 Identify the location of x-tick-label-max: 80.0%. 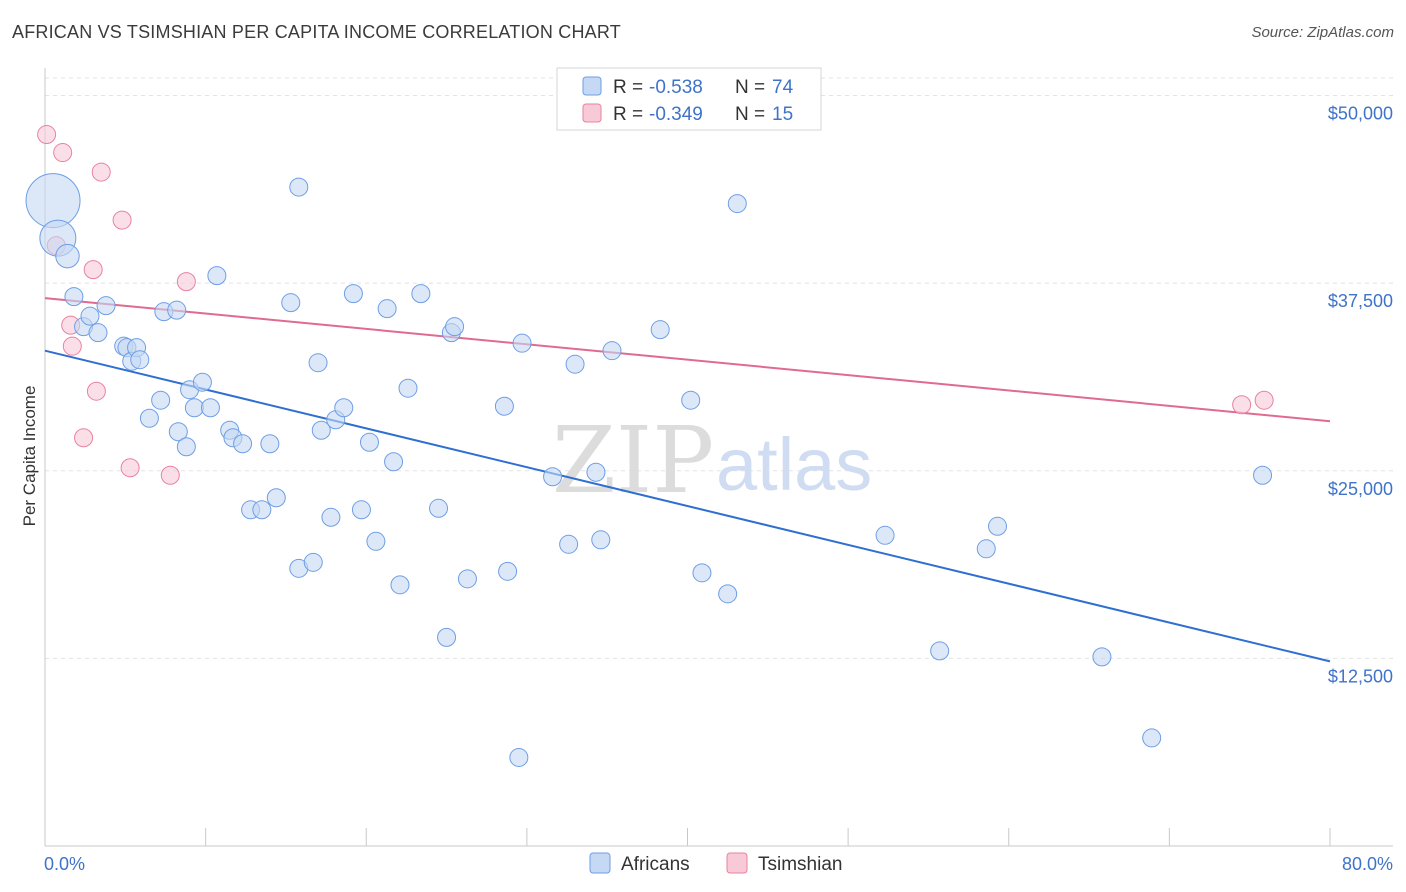
(1367, 864).